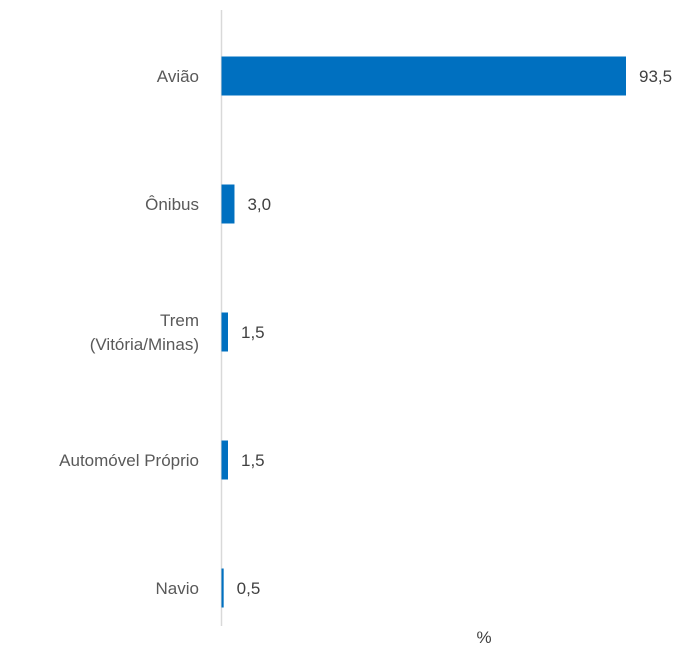 This screenshot has width=685, height=647. What do you see at coordinates (224, 460) in the screenshot?
I see `bar-automovel-proprio` at bounding box center [224, 460].